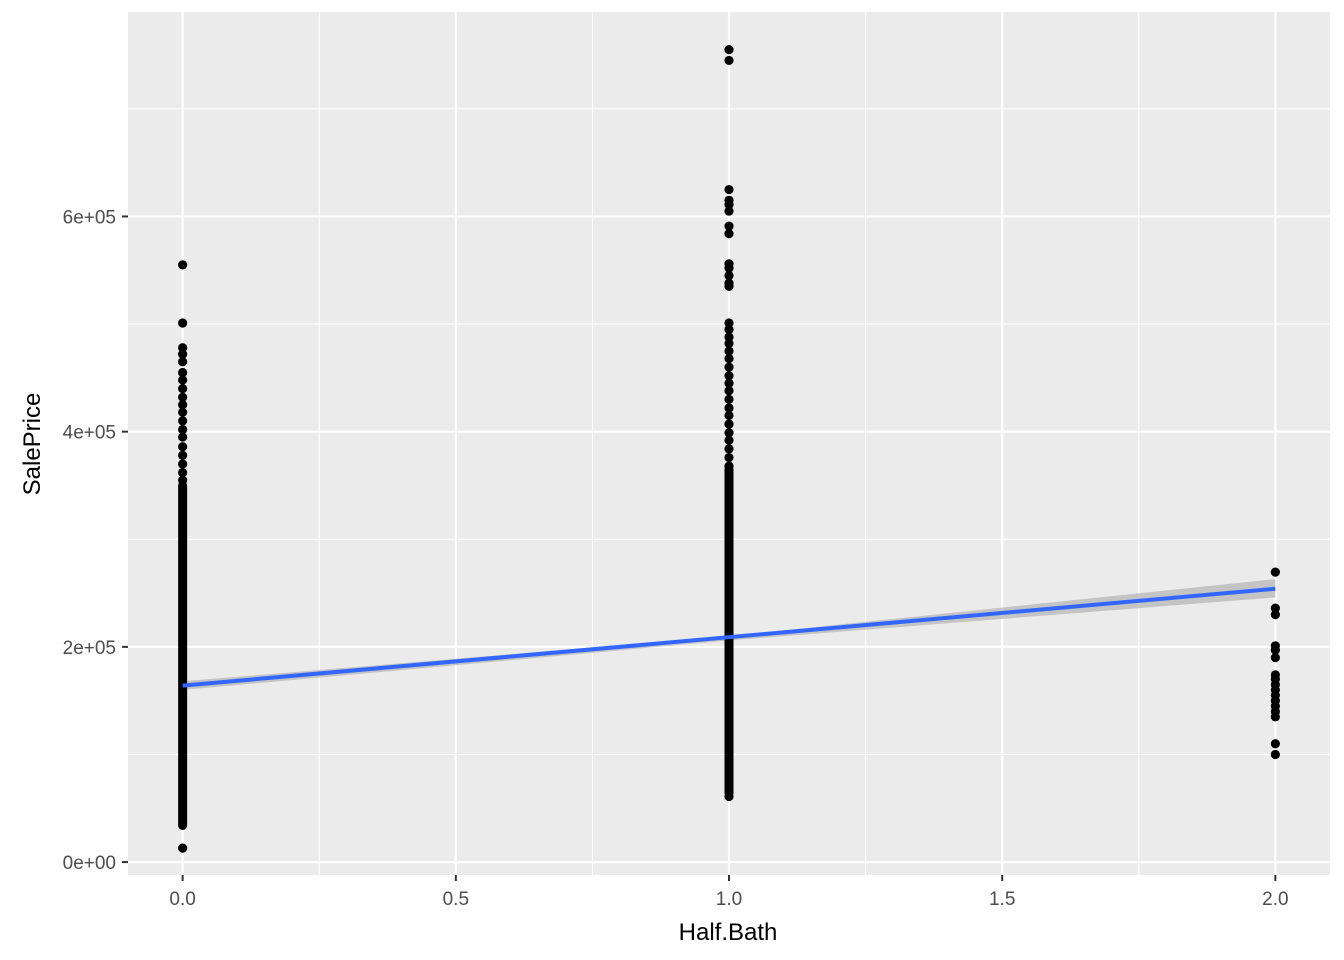  Describe the element at coordinates (32, 444) in the screenshot. I see `y-axis-title: SalePrice` at that location.